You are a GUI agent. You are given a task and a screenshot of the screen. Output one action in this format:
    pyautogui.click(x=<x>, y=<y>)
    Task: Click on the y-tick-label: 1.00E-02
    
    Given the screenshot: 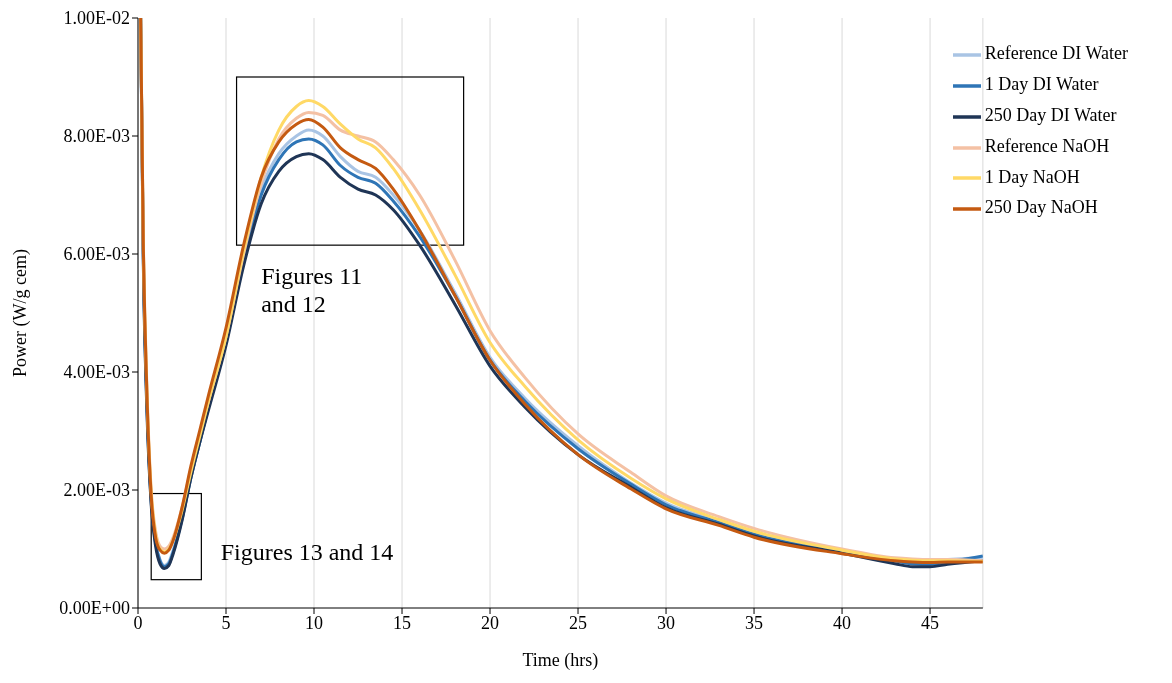 What is the action you would take?
    pyautogui.click(x=96, y=18)
    